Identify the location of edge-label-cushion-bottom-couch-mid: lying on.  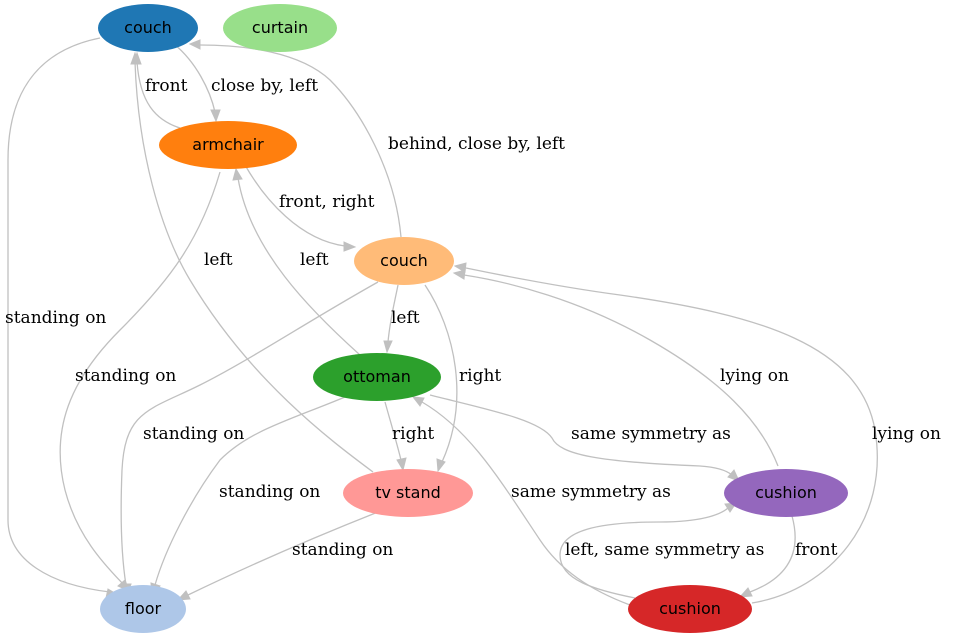
(906, 434).